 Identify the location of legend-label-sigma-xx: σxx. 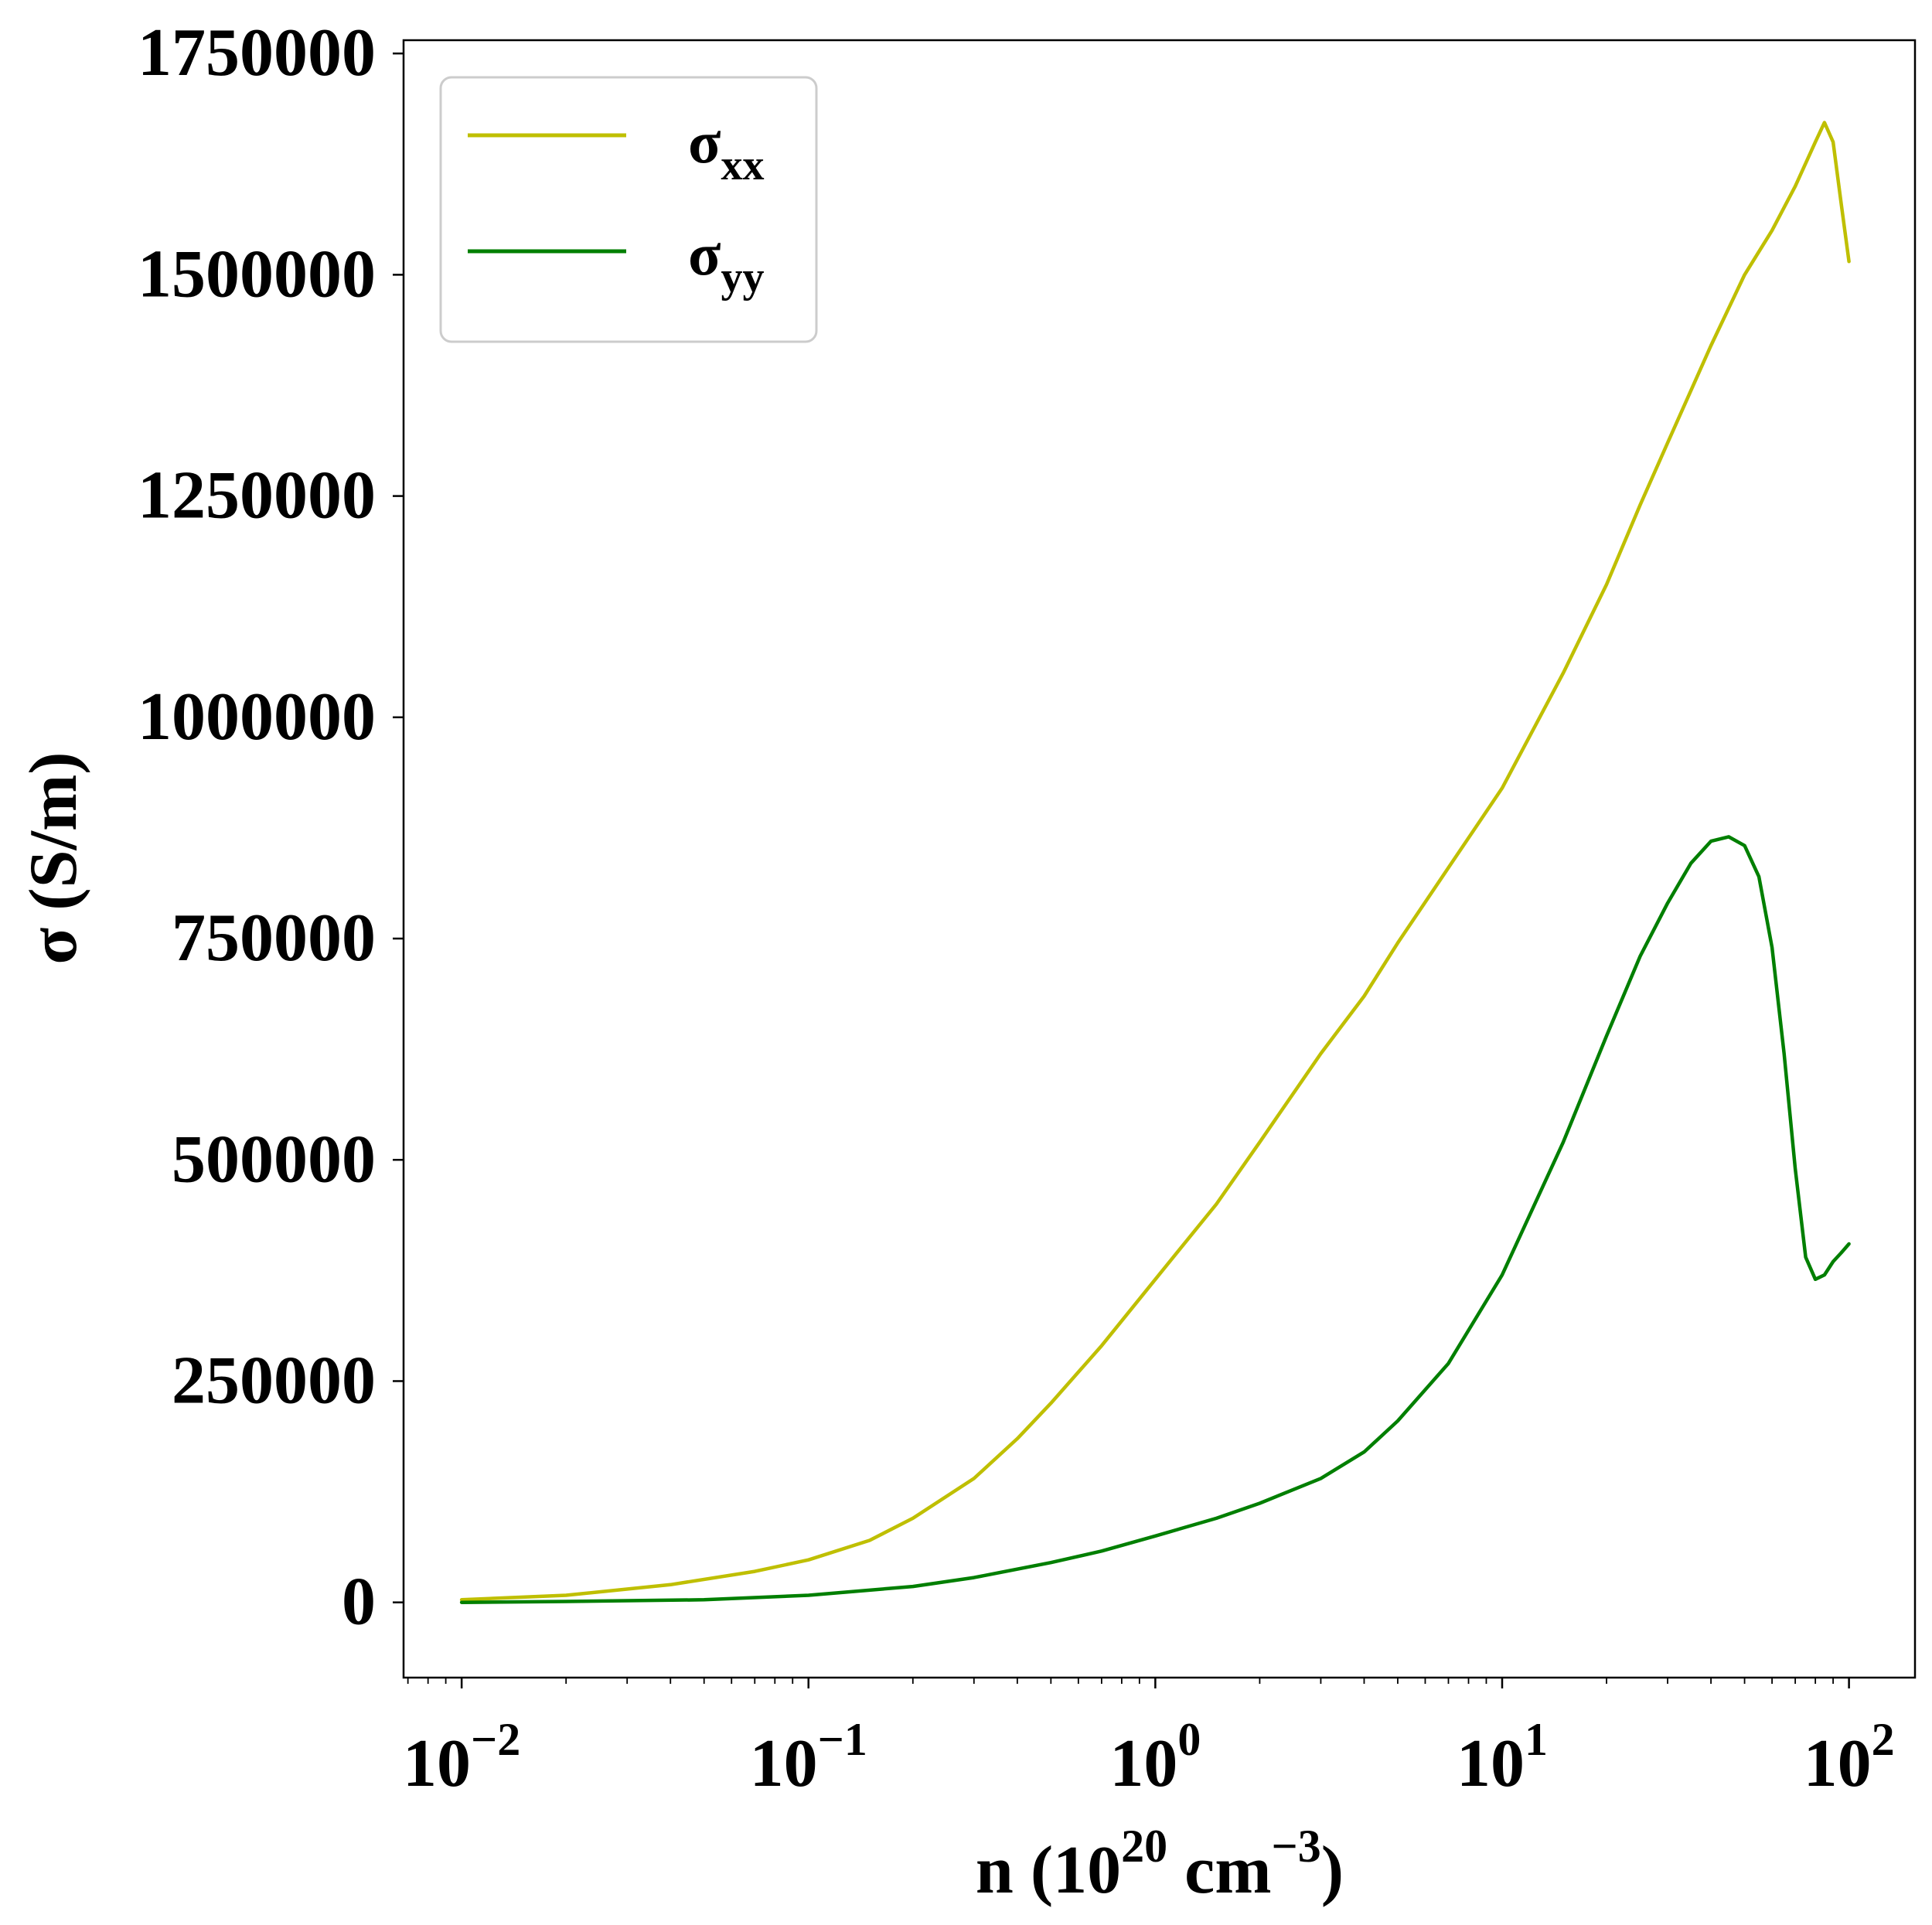
(726, 148).